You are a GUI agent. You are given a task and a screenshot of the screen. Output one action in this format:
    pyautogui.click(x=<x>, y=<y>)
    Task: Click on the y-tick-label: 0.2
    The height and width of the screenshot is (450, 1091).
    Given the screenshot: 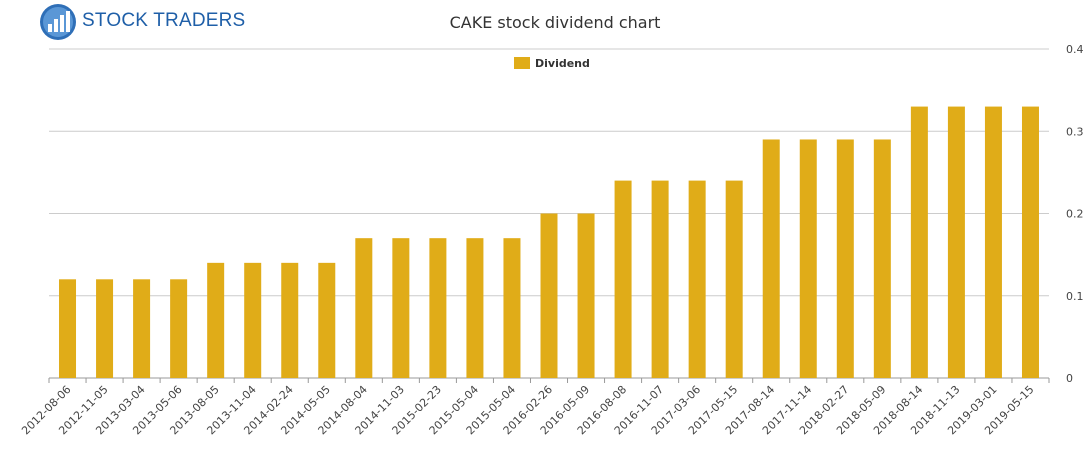 What is the action you would take?
    pyautogui.click(x=1075, y=214)
    